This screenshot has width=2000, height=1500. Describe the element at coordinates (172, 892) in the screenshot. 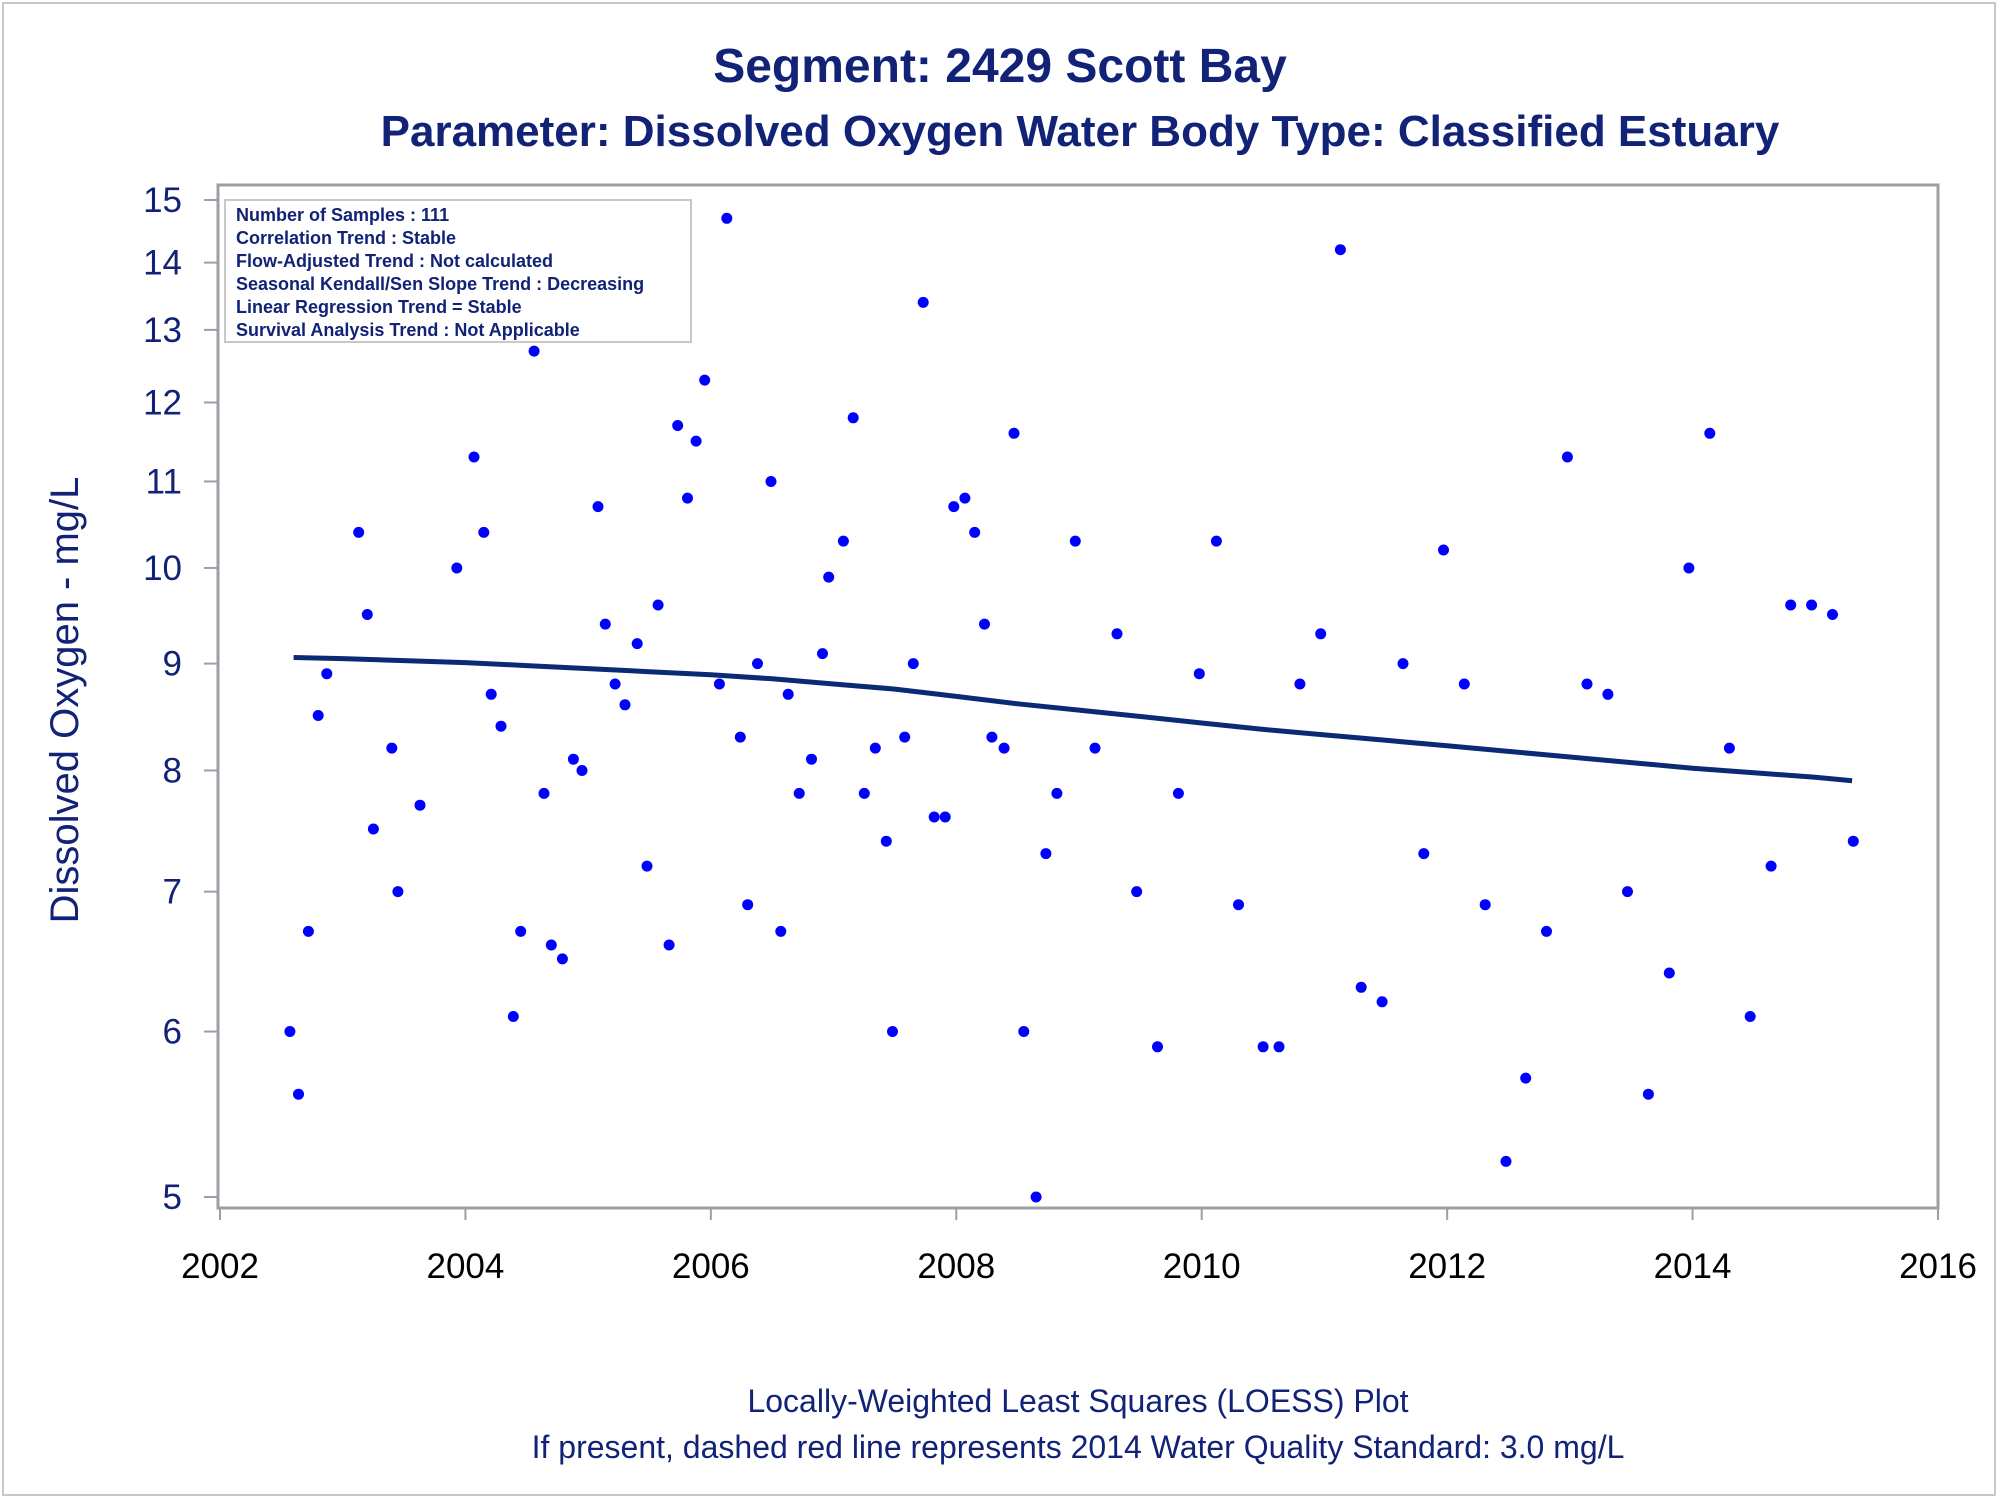

I see `y-tick-label: 7` at that location.